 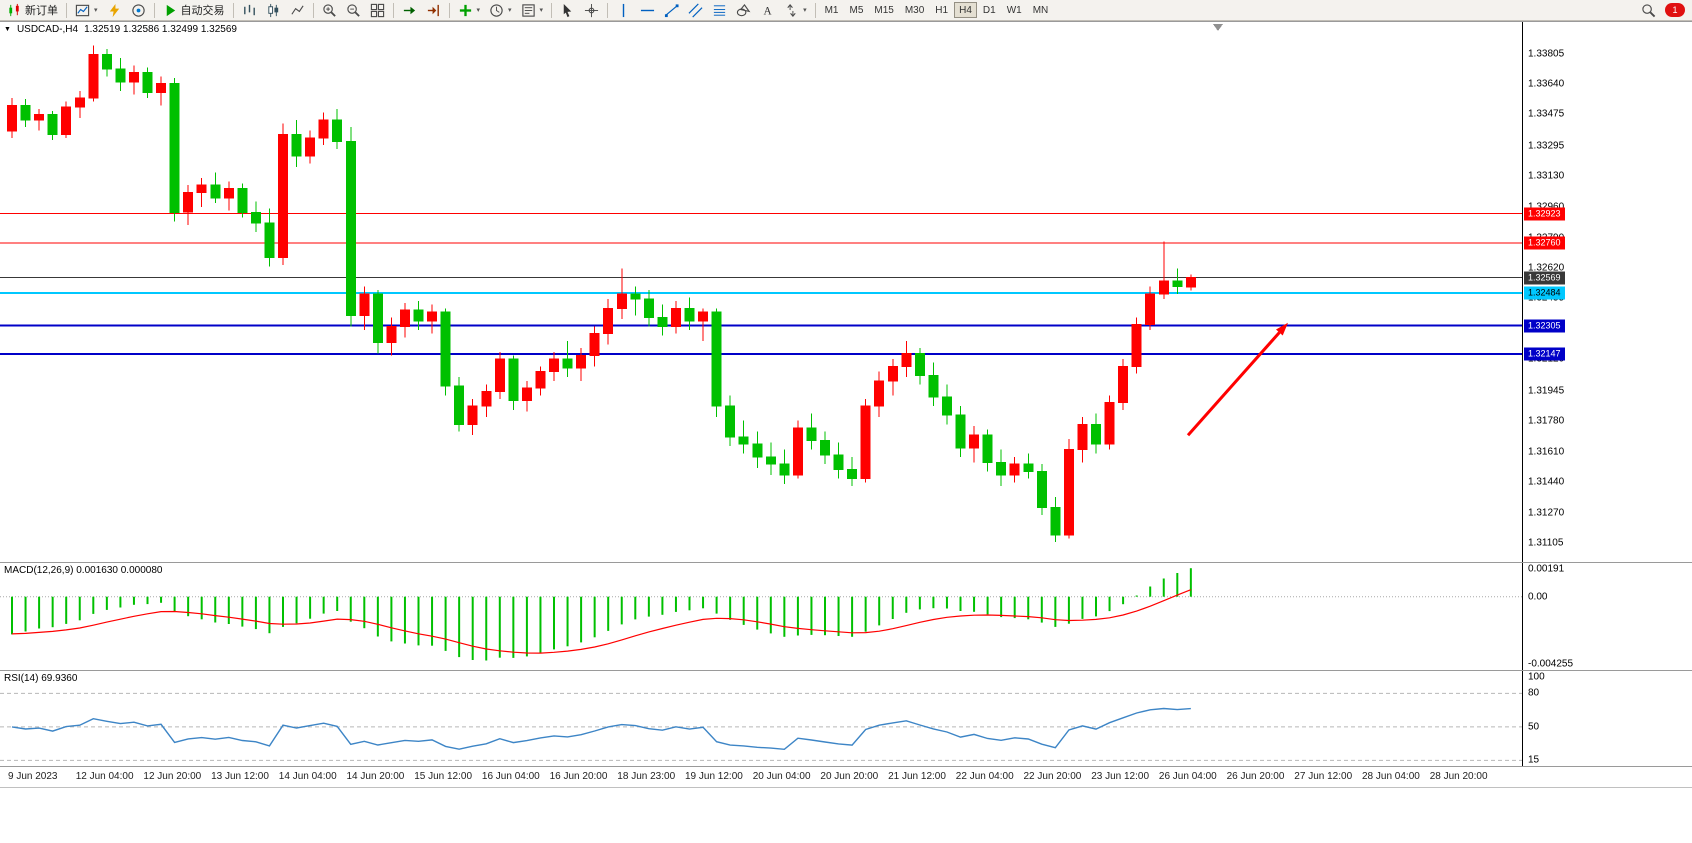 I want to click on crosshair-button, so click(x=591, y=10).